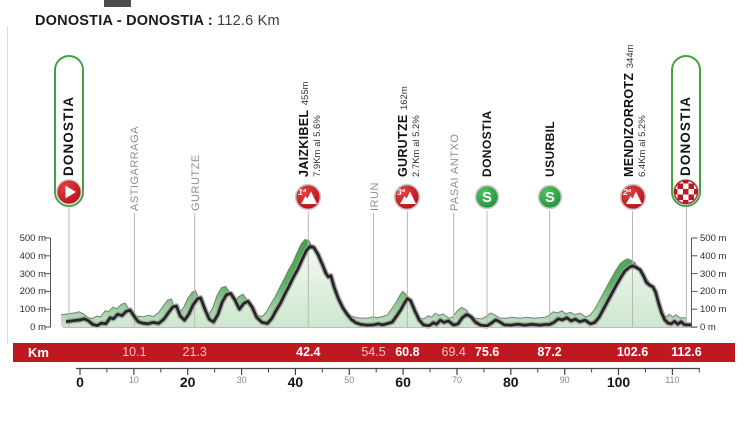  Describe the element at coordinates (117, 3) in the screenshot. I see `top-crop-artifact` at that location.